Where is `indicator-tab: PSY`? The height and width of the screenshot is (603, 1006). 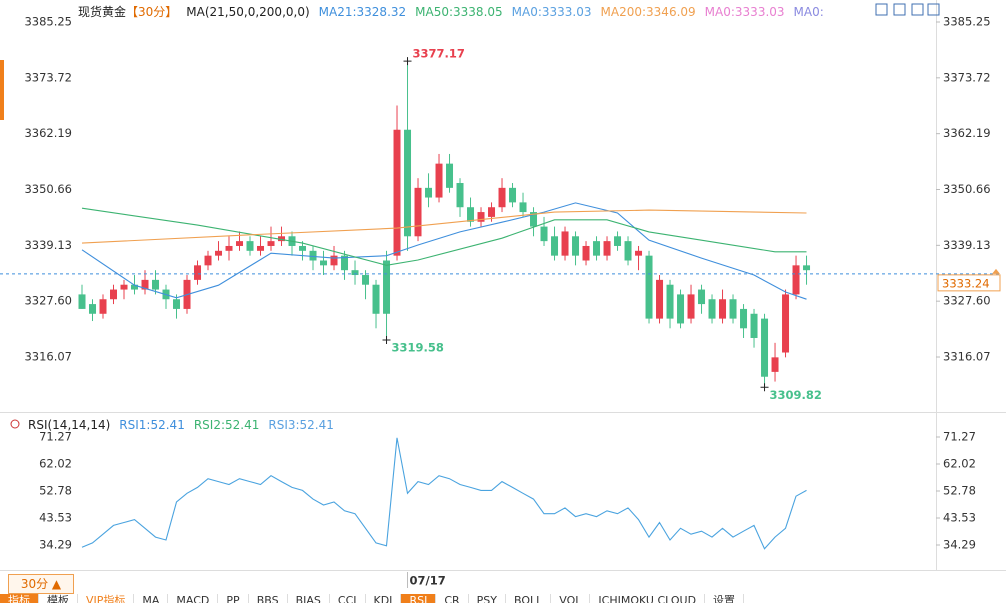
indicator-tab: PSY is located at coordinates (487, 598).